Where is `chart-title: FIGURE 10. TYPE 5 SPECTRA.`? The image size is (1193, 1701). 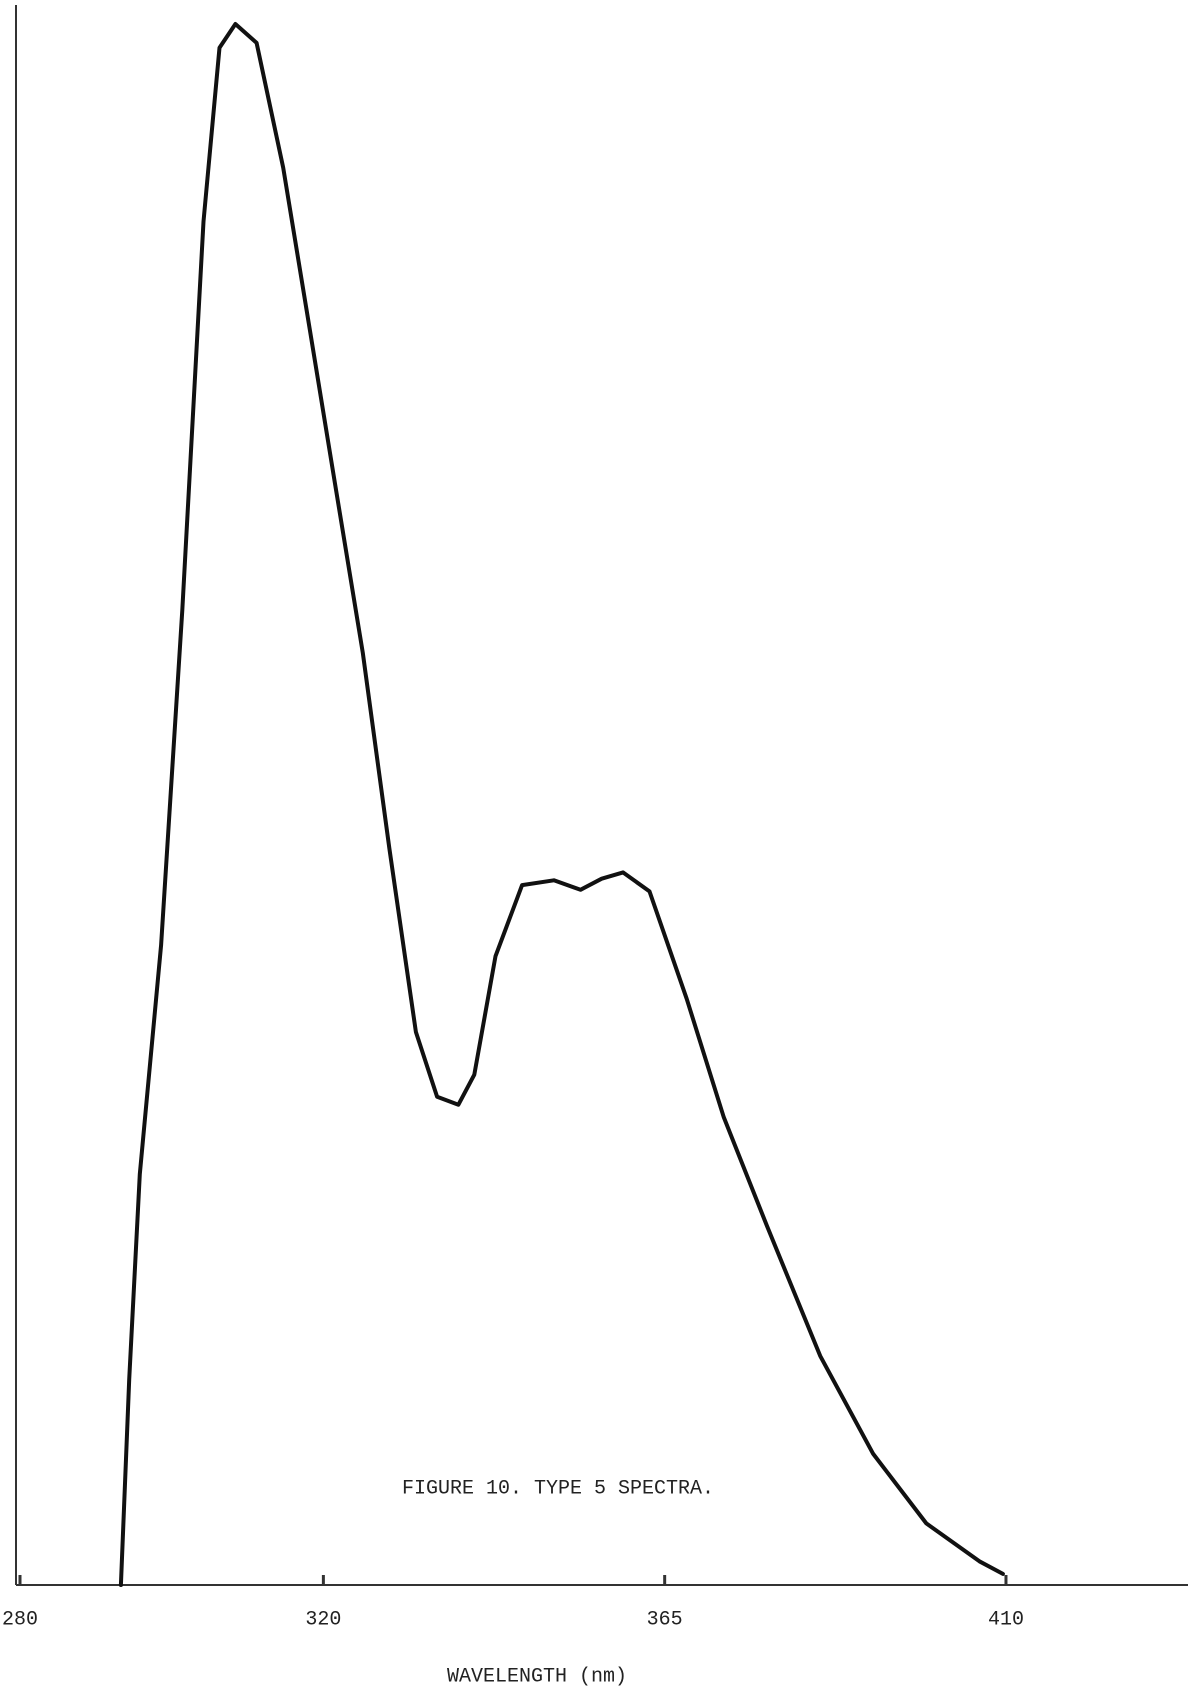 chart-title: FIGURE 10. TYPE 5 SPECTRA. is located at coordinates (558, 1488).